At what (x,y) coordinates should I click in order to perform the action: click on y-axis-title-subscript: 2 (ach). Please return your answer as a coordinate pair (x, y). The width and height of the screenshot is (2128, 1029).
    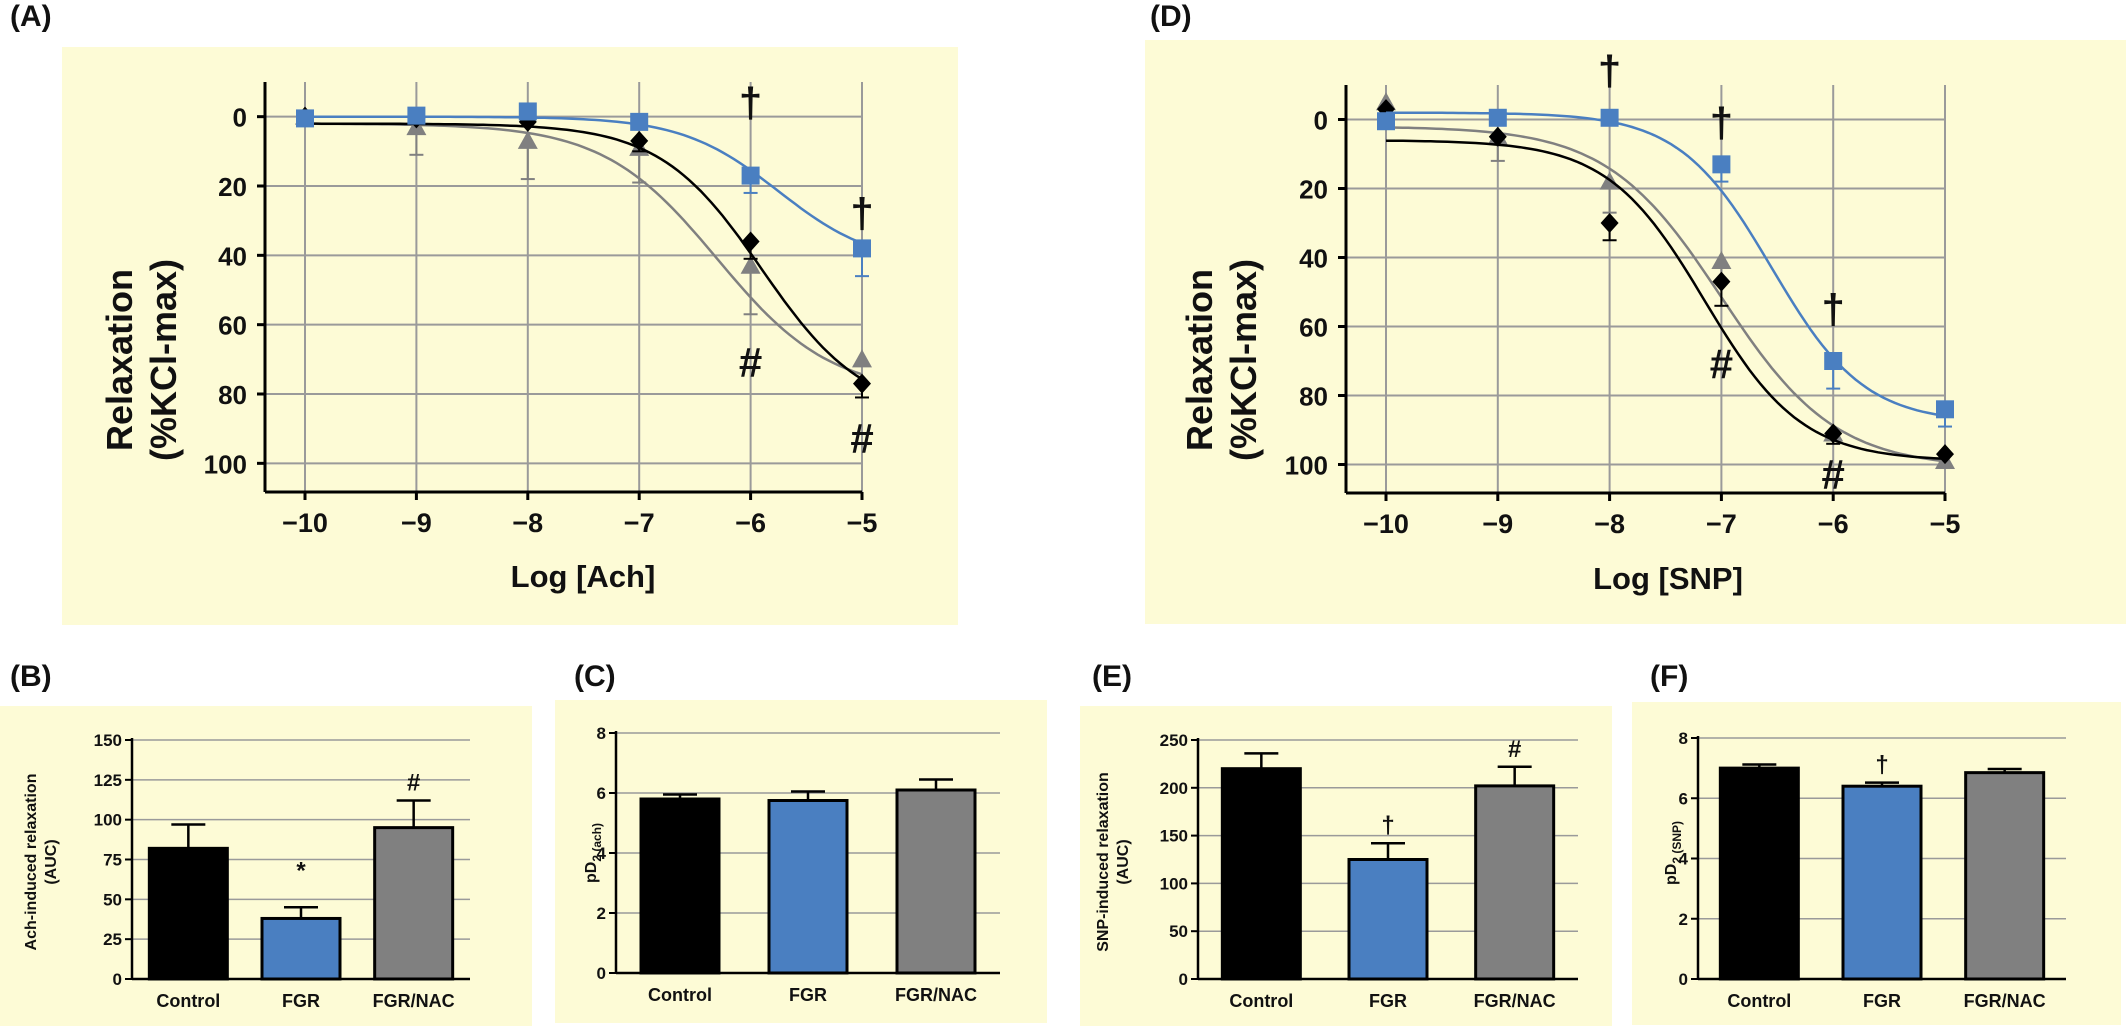
    Looking at the image, I should click on (597, 842).